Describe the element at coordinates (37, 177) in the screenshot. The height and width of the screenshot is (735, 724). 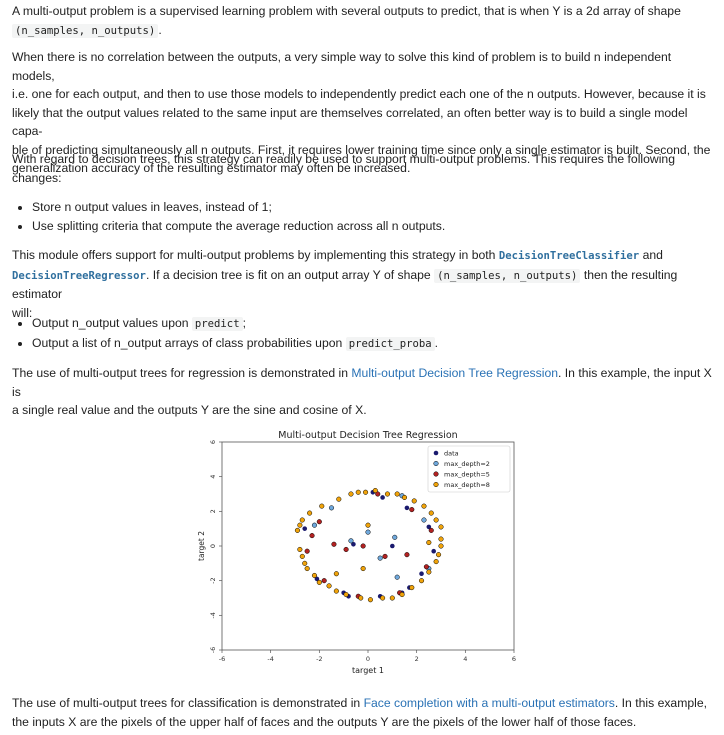
I see `text-line: changes:` at that location.